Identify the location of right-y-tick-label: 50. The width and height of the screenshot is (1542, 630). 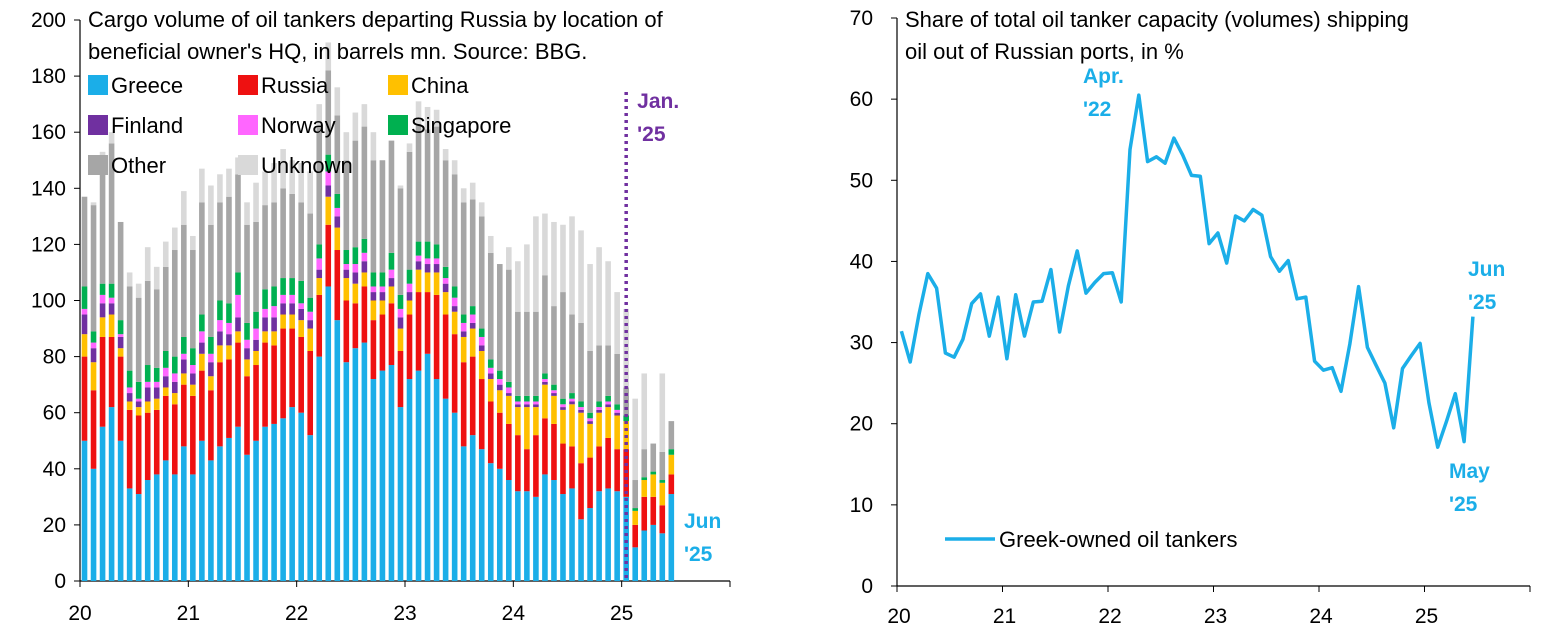
(861, 180).